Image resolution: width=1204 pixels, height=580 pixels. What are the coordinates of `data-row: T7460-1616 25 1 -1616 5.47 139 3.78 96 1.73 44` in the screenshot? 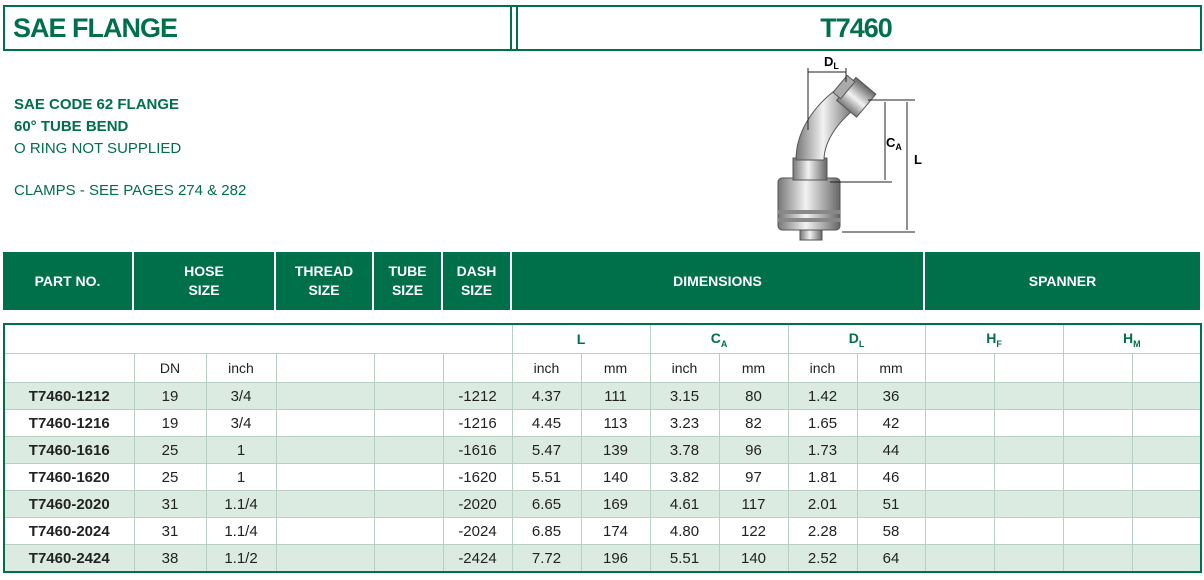 It's located at (602, 450).